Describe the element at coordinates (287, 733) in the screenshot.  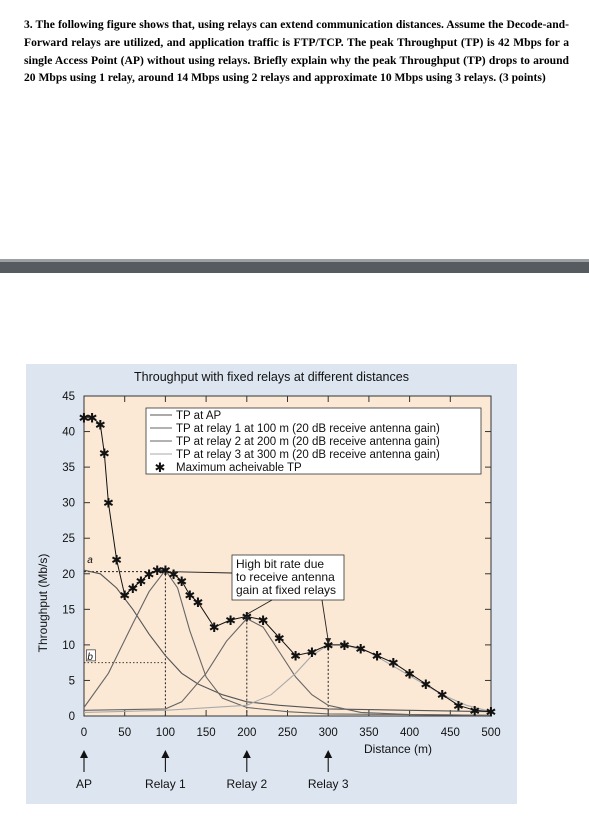
I see `x-tick-label: 250` at that location.